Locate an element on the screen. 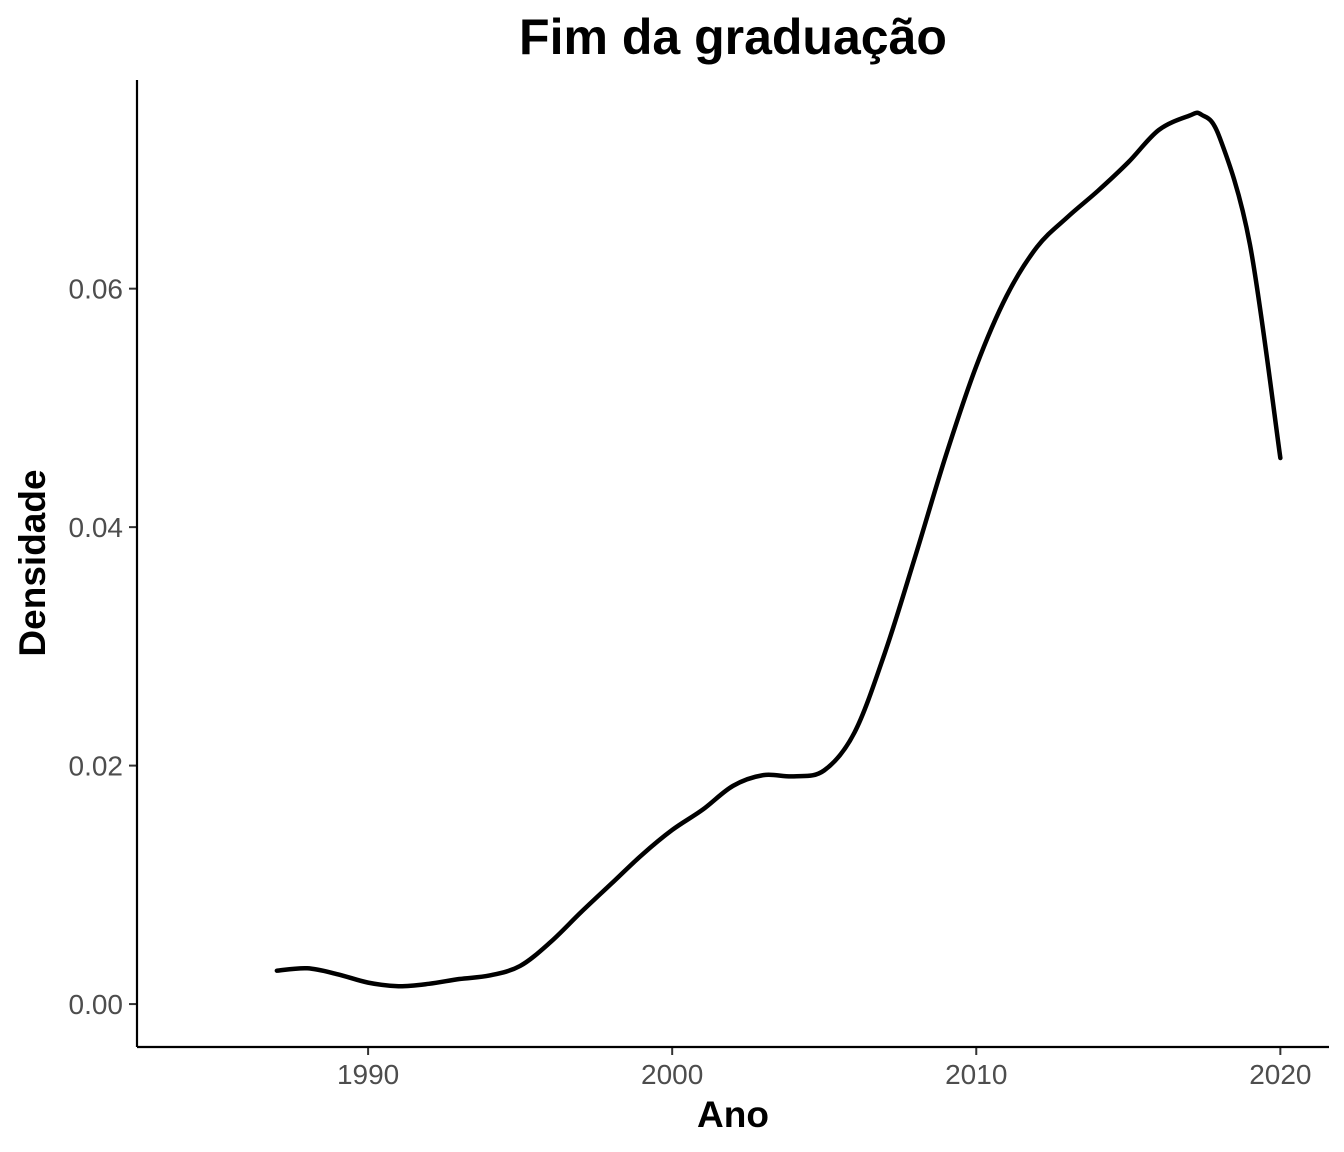 Image resolution: width=1344 pixels, height=1152 pixels. x-axis-title: Ano is located at coordinates (733, 1114).